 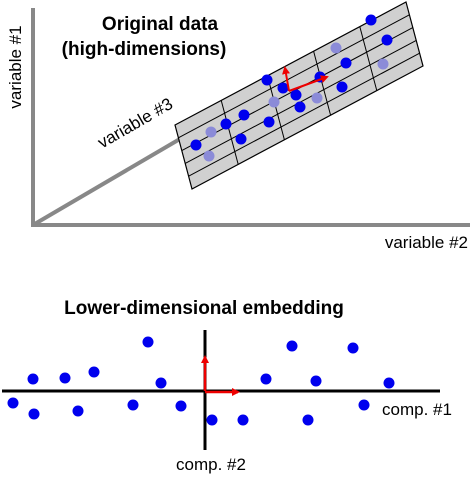 I want to click on axis-label-comp-2: comp. #2, so click(x=211, y=464).